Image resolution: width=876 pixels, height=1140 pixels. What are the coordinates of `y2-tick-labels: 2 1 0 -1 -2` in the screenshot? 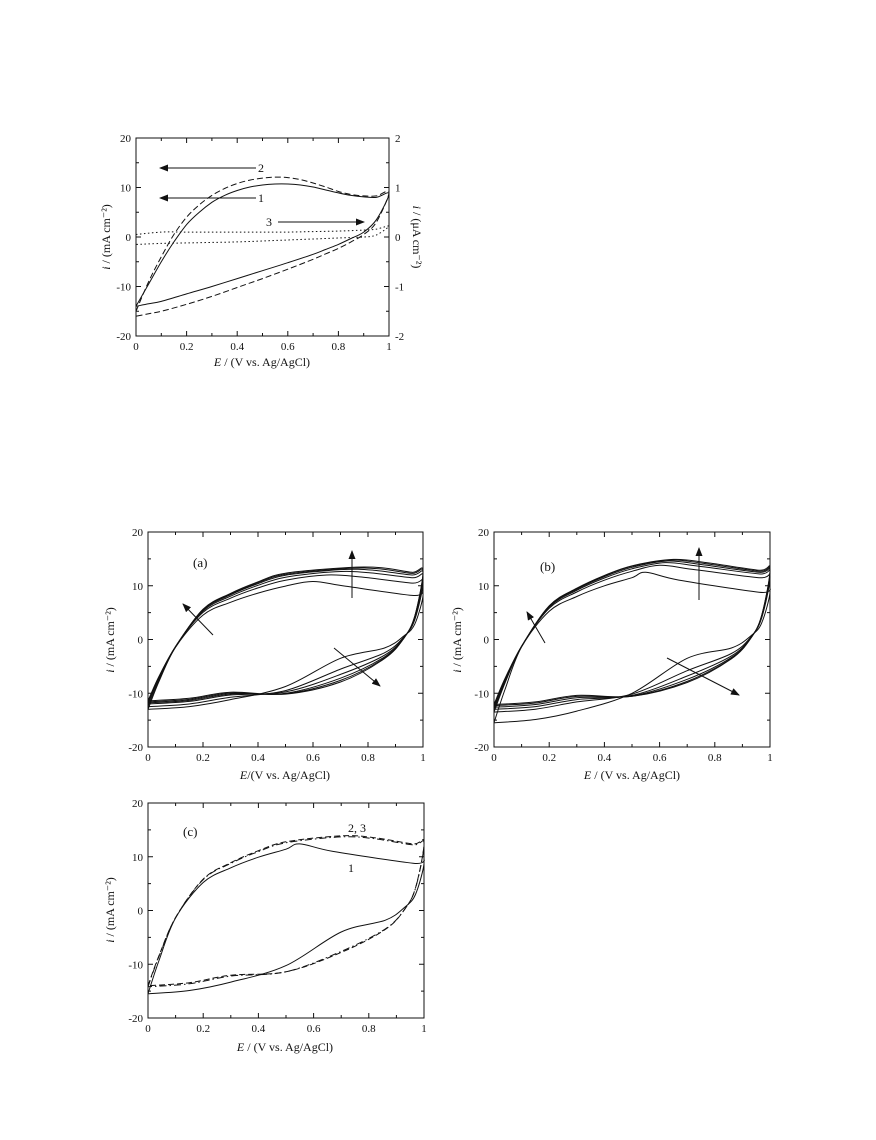 It's located at (399, 238).